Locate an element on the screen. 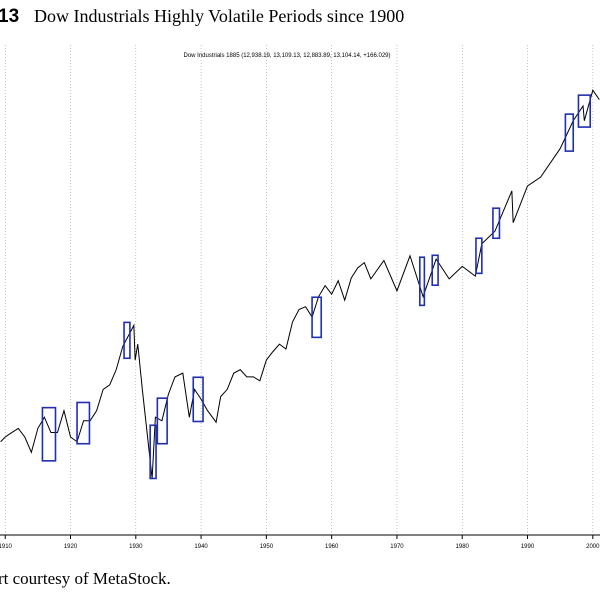  source-note: rt courtesy of MetaStock. is located at coordinates (85, 578).